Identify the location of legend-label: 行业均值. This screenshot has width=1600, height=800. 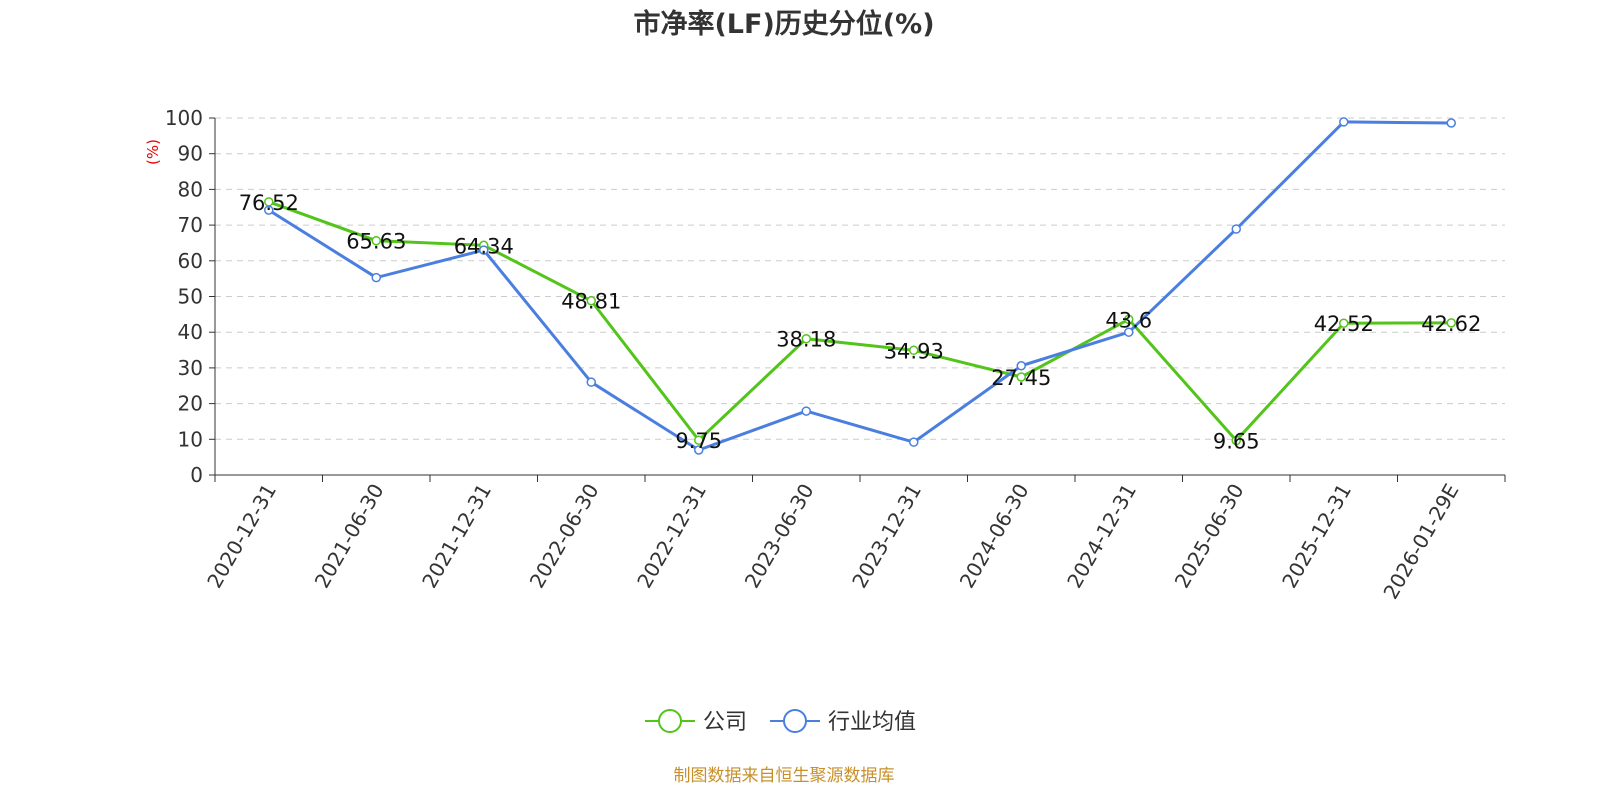
(872, 722).